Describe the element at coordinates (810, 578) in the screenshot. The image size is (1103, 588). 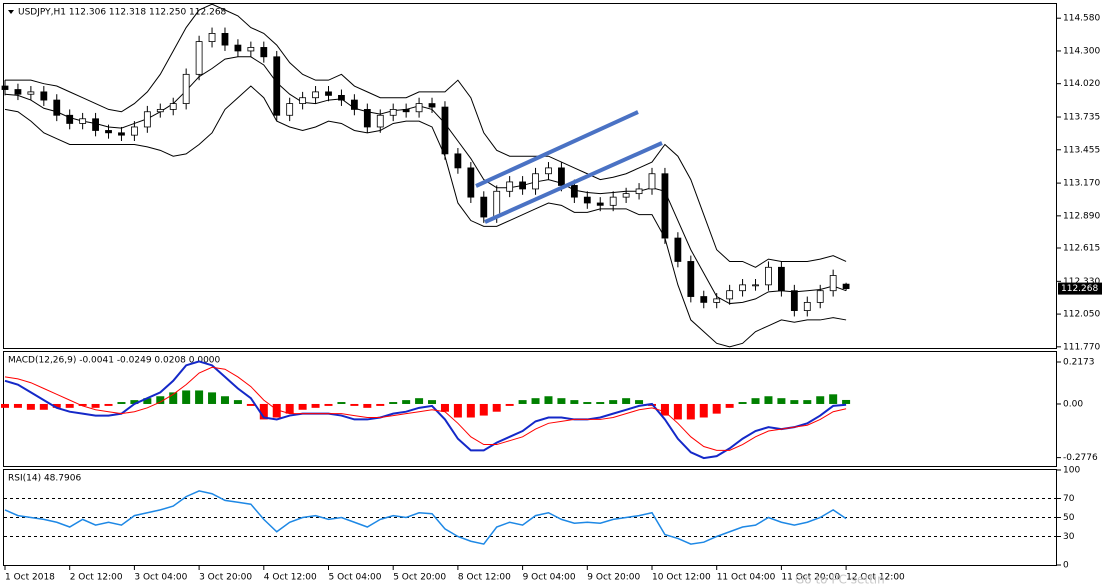
I see `x-tick-label: 11 Oct 20:00` at that location.